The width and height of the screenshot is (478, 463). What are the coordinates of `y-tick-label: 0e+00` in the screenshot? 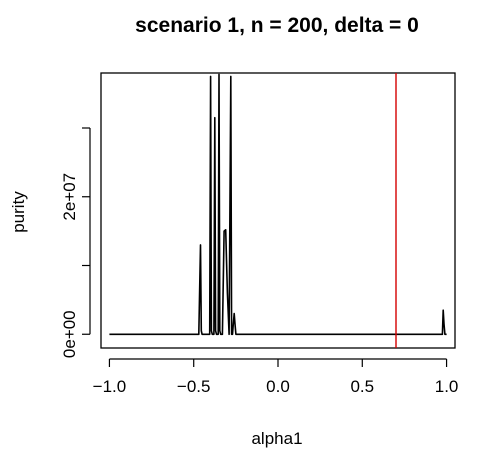 It's located at (69, 334).